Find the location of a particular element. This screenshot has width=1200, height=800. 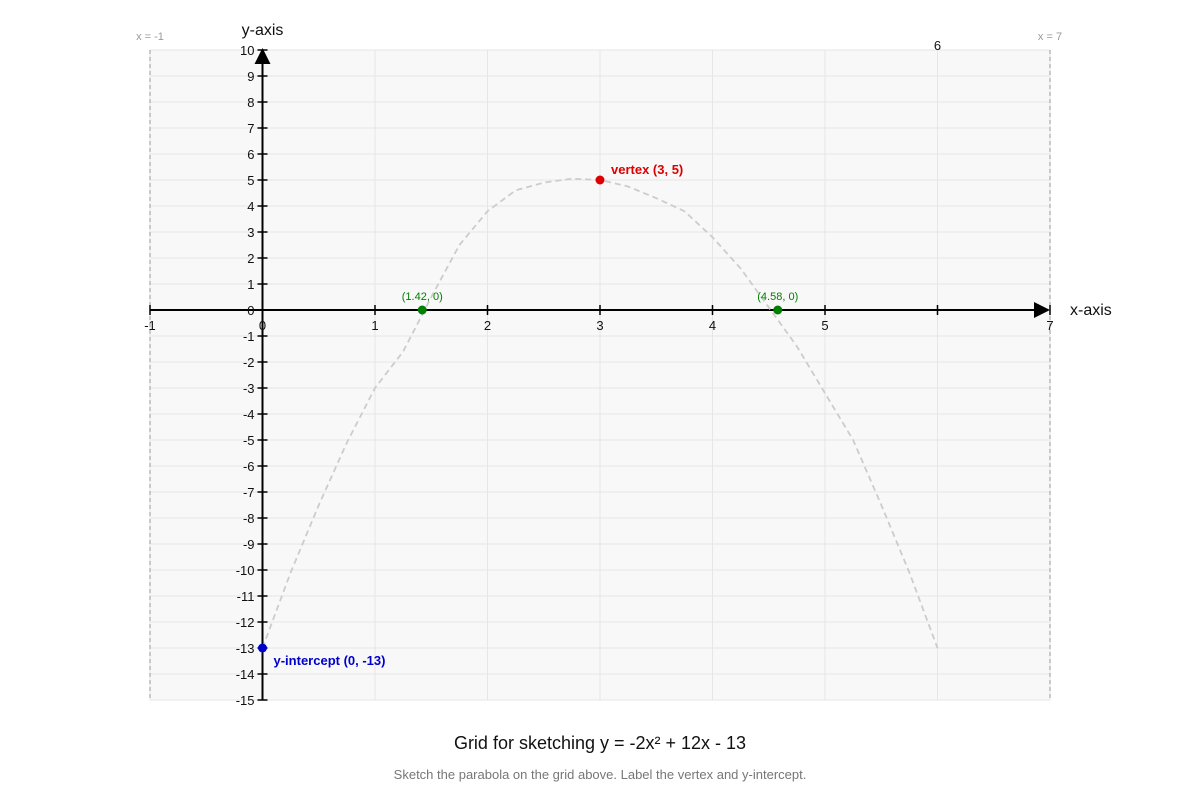

x-axis-arrow is located at coordinates (1042, 310).